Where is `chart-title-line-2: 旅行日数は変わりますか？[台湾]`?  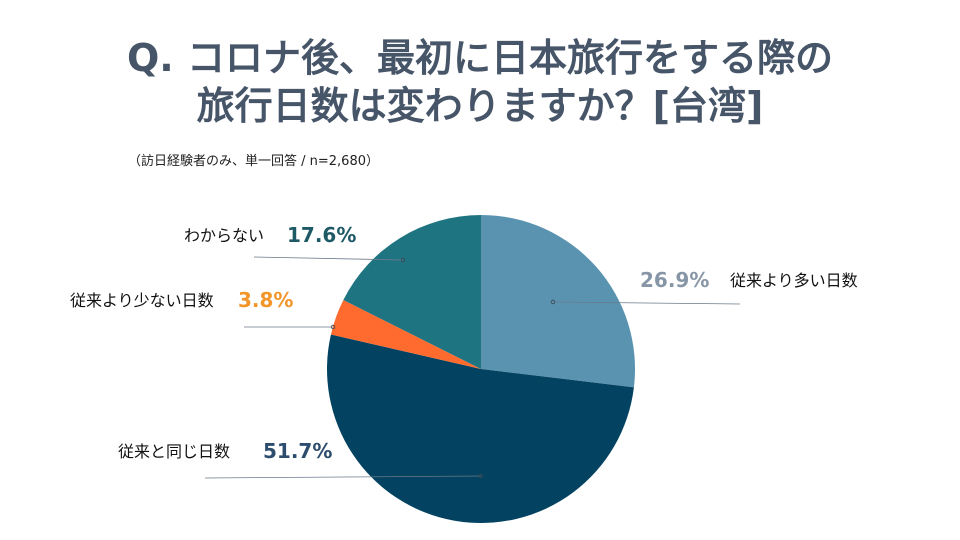
chart-title-line-2: 旅行日数は変わりますか？[台湾] is located at coordinates (480, 106).